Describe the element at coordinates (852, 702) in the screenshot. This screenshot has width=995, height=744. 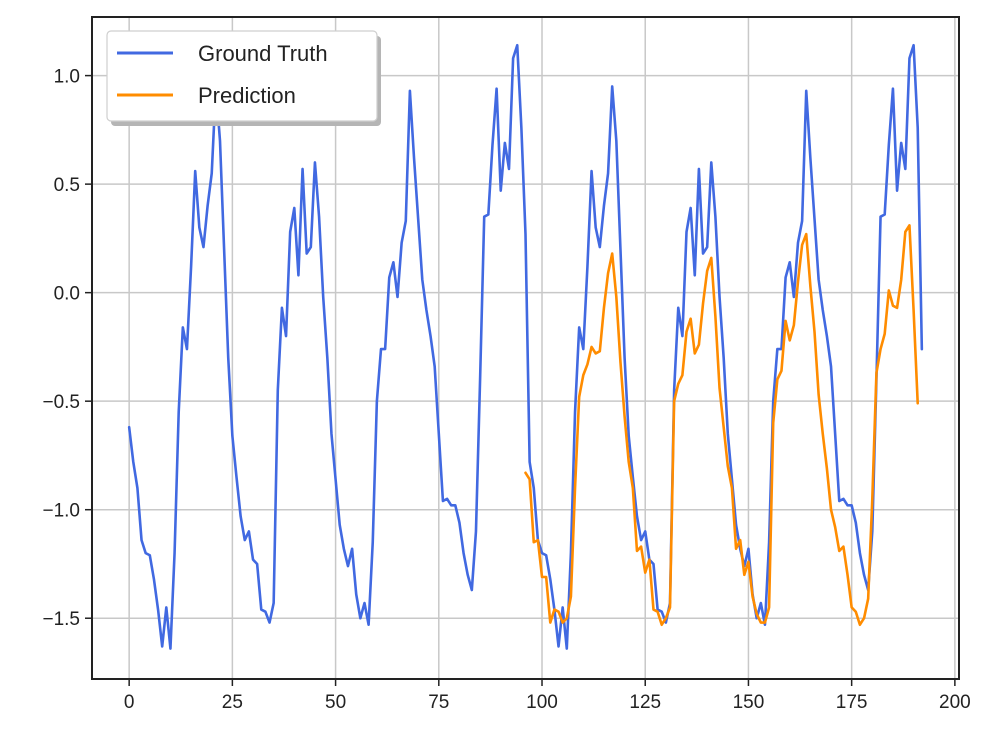
I see `x-tick-label: 175` at that location.